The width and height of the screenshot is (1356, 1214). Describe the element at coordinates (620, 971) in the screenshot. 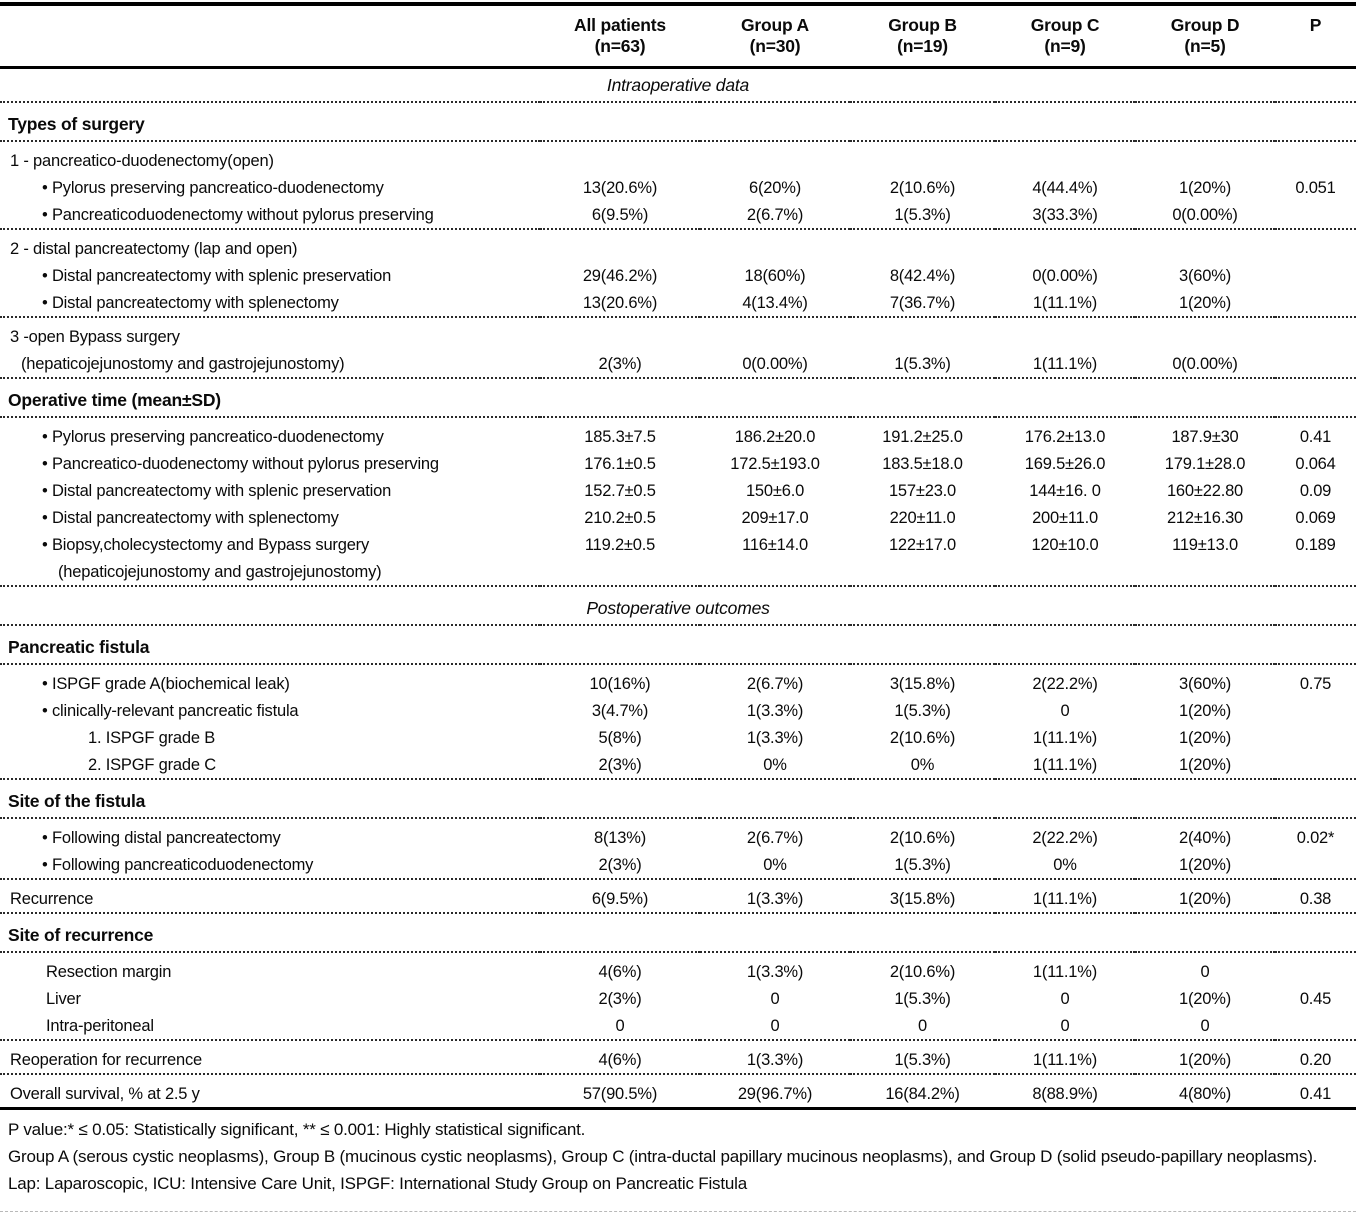

I see `cell-value: 4(6%)` at that location.